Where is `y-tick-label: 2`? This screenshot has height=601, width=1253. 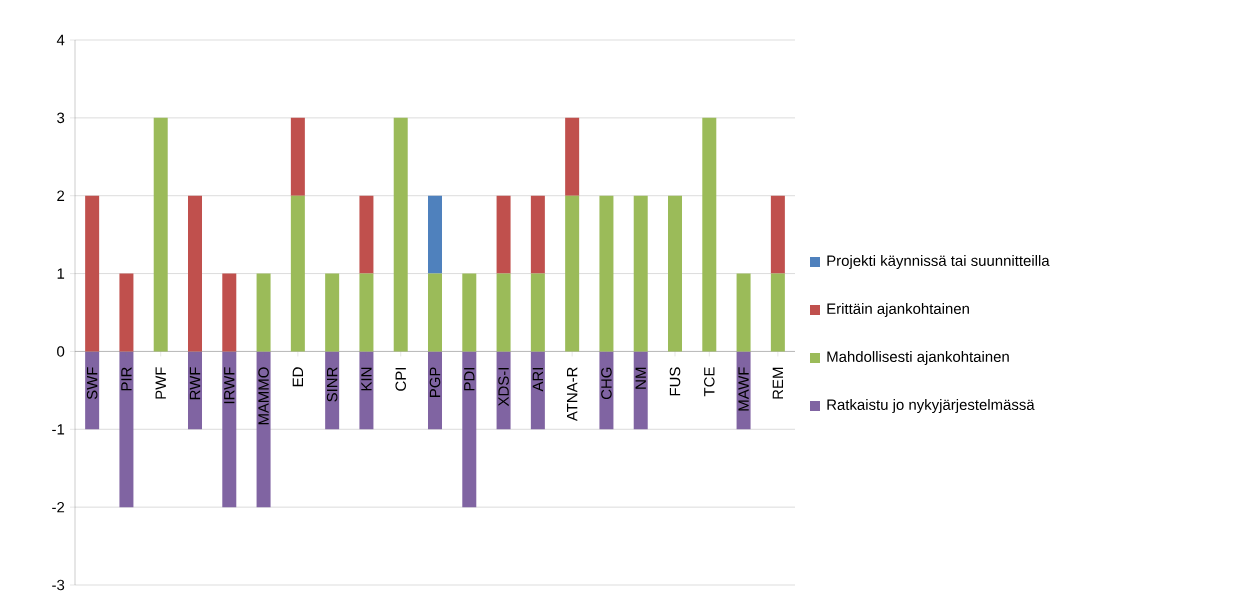
y-tick-label: 2 is located at coordinates (61, 195).